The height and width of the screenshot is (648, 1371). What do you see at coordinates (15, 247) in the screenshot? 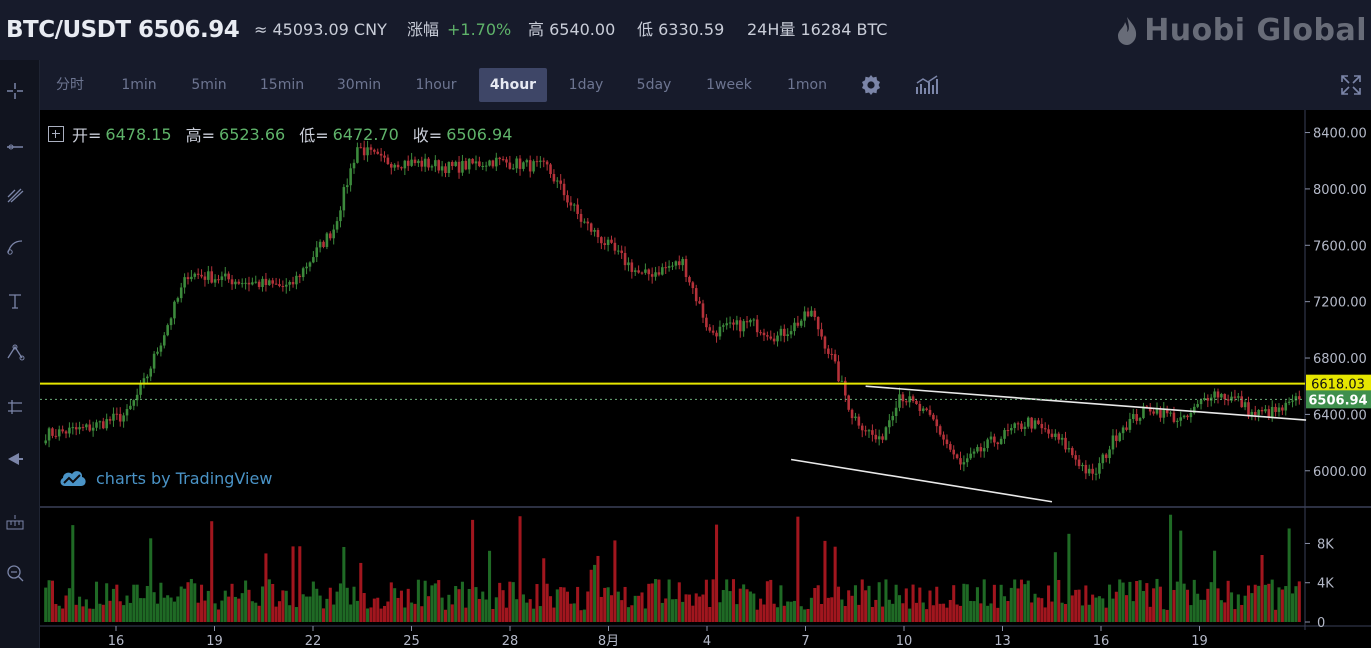
I see `curve-icon` at bounding box center [15, 247].